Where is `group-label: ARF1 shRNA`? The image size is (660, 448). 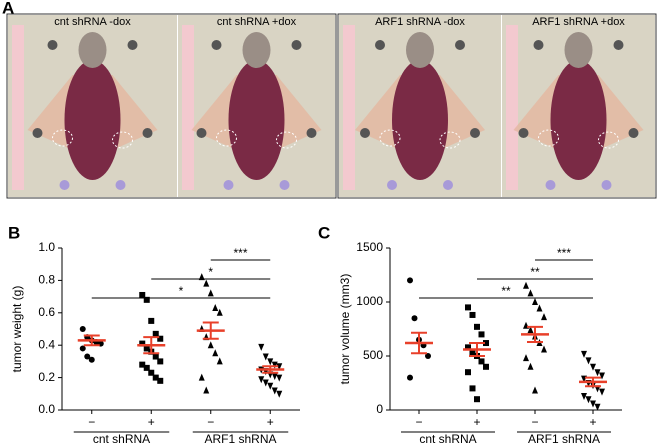 group-label: ARF1 shRNA is located at coordinates (240, 439).